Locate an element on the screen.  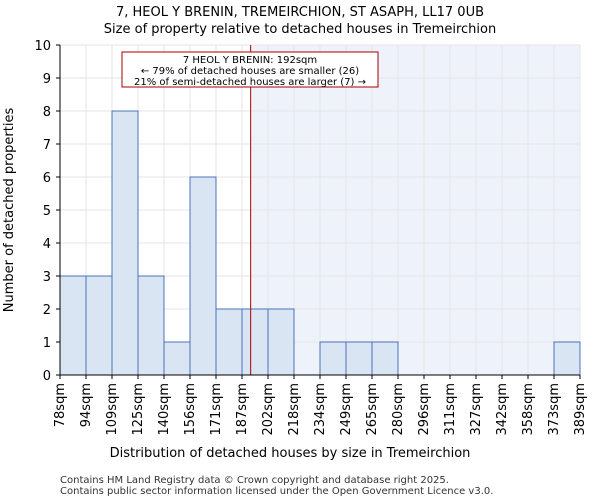
x-tick-label-15: 311sqm is located at coordinates (450, 409).